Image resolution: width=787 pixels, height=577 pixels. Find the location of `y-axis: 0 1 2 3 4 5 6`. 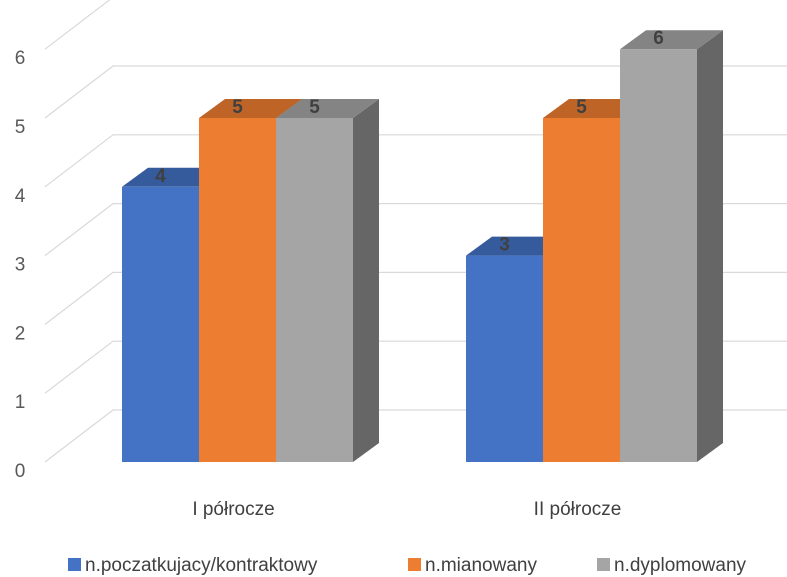

y-axis: 0 1 2 3 4 5 6 is located at coordinates (20, 265).